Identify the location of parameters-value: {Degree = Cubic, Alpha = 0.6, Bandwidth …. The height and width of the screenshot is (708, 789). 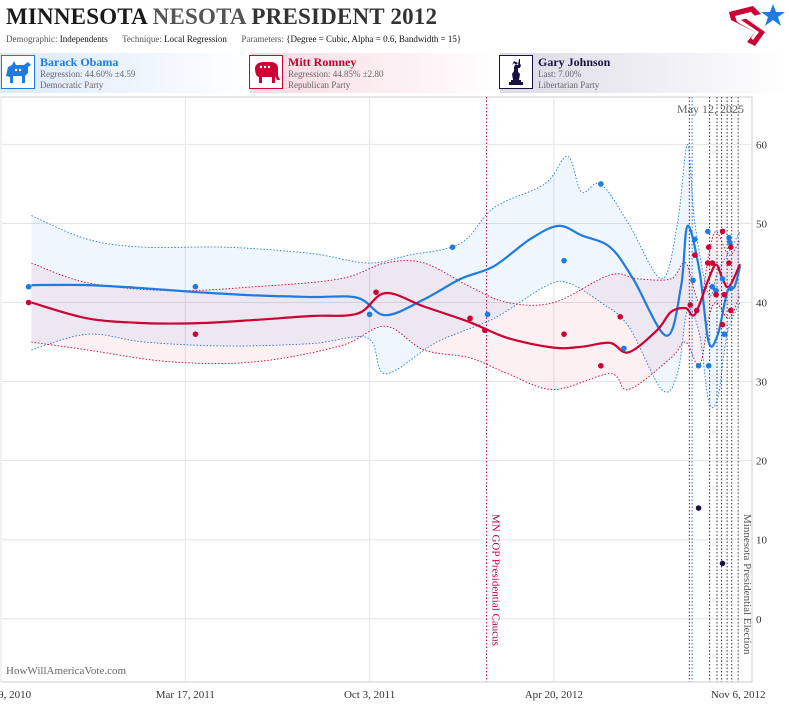
(374, 39).